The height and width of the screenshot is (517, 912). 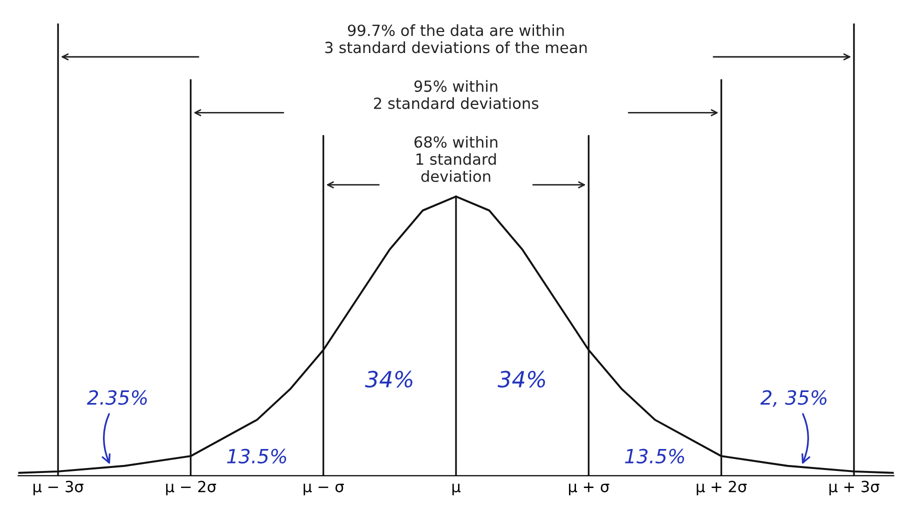 What do you see at coordinates (456, 39) in the screenshot?
I see `text: 99.7% of the data are within 3 standard deviations of the mean` at bounding box center [456, 39].